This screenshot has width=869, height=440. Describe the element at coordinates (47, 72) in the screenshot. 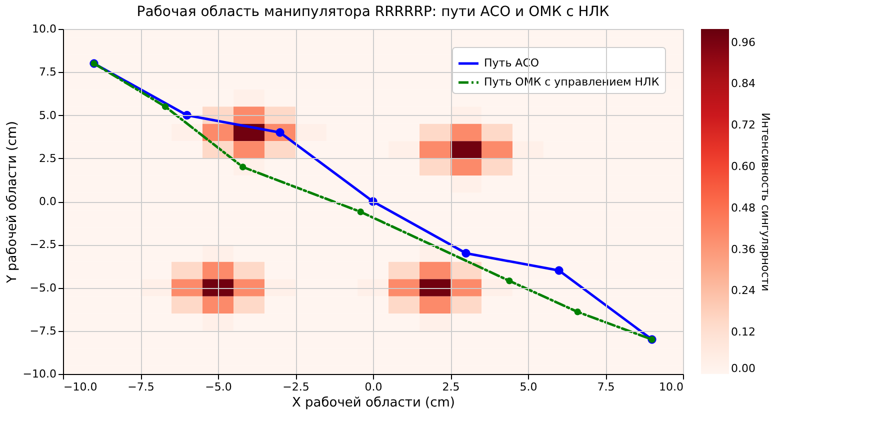

I see `y-tick-label: 7.5` at that location.